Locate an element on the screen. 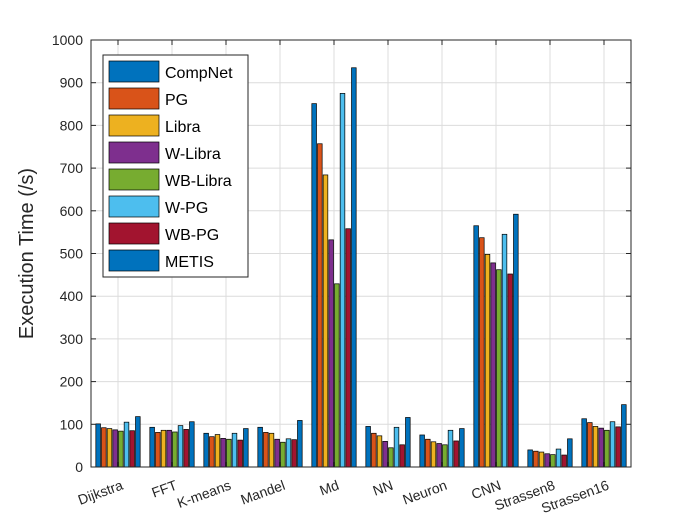 The height and width of the screenshot is (525, 700). bar-compnet-dijkstra is located at coordinates (98, 445).